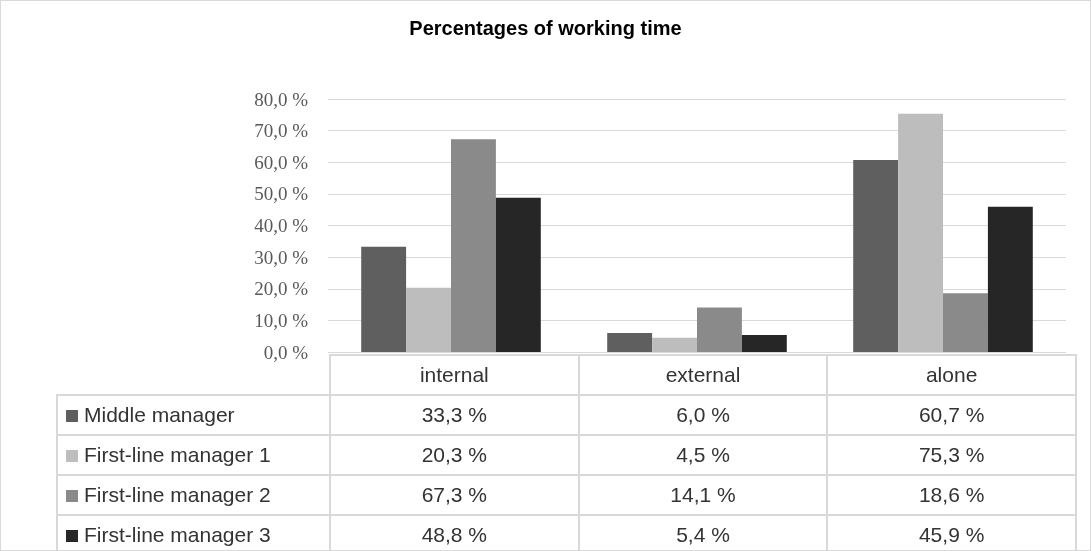 This screenshot has height=551, width=1091. Describe the element at coordinates (281, 162) in the screenshot. I see `y-tick-label: 60,0 %` at that location.